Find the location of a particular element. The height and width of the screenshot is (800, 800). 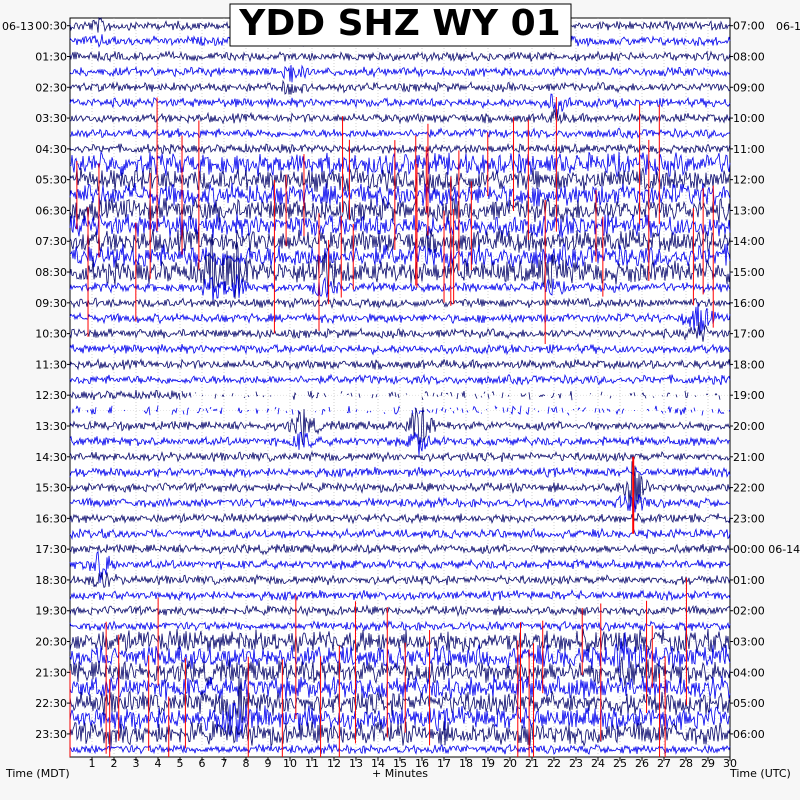

x-tick-label: 29 is located at coordinates (708, 763).